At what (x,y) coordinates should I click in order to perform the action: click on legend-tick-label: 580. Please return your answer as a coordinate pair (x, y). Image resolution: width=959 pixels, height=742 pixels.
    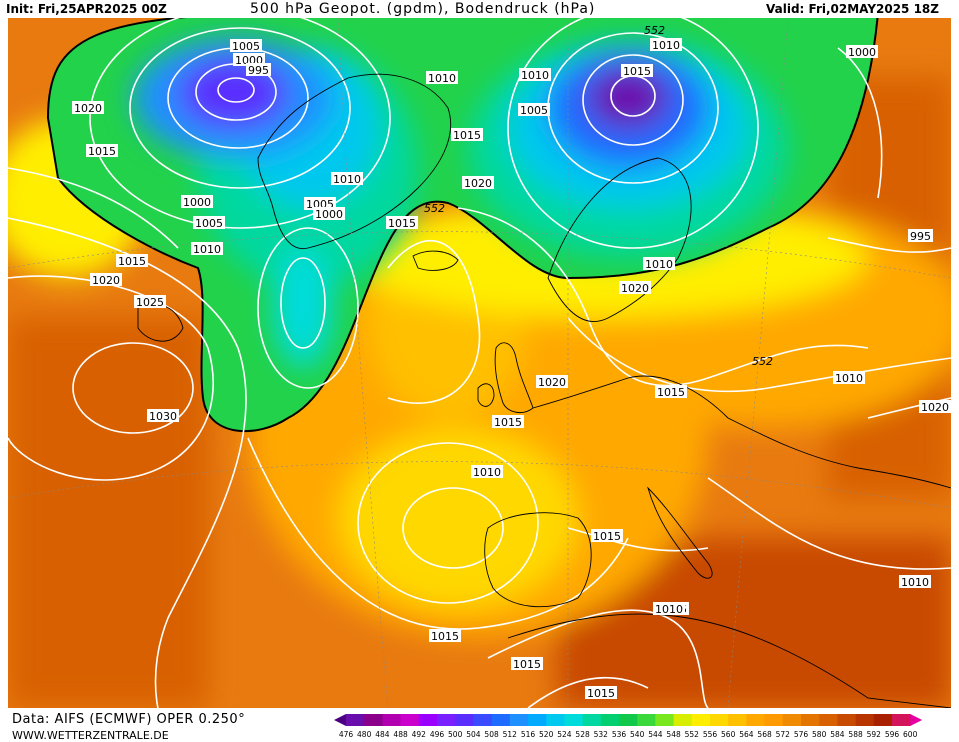
    Looking at the image, I should click on (819, 734).